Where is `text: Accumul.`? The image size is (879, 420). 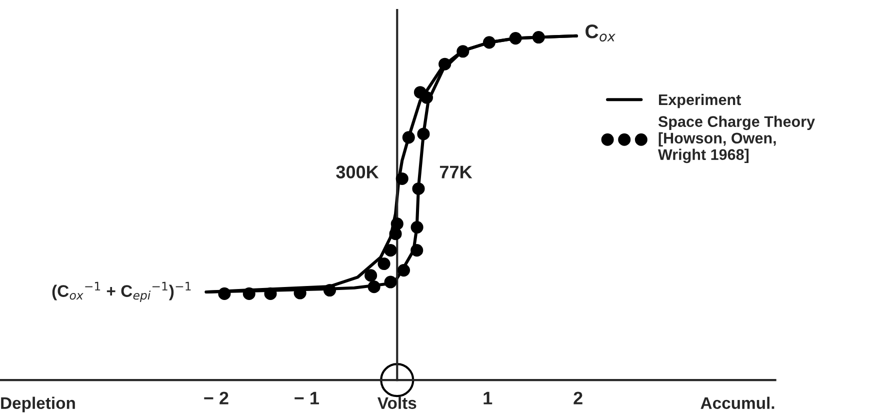 text: Accumul. is located at coordinates (737, 402).